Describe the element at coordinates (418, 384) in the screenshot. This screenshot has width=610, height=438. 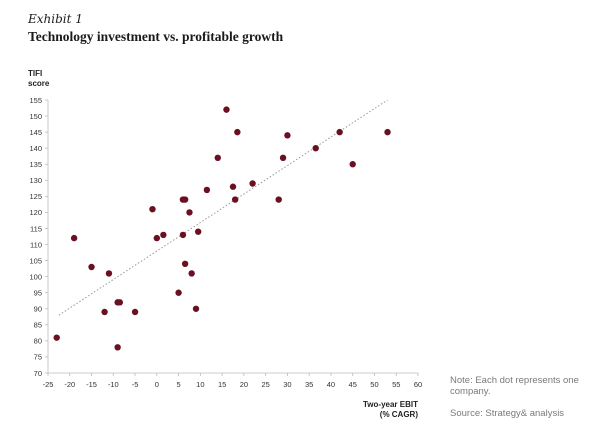
I see `x-tick-label: 60` at that location.